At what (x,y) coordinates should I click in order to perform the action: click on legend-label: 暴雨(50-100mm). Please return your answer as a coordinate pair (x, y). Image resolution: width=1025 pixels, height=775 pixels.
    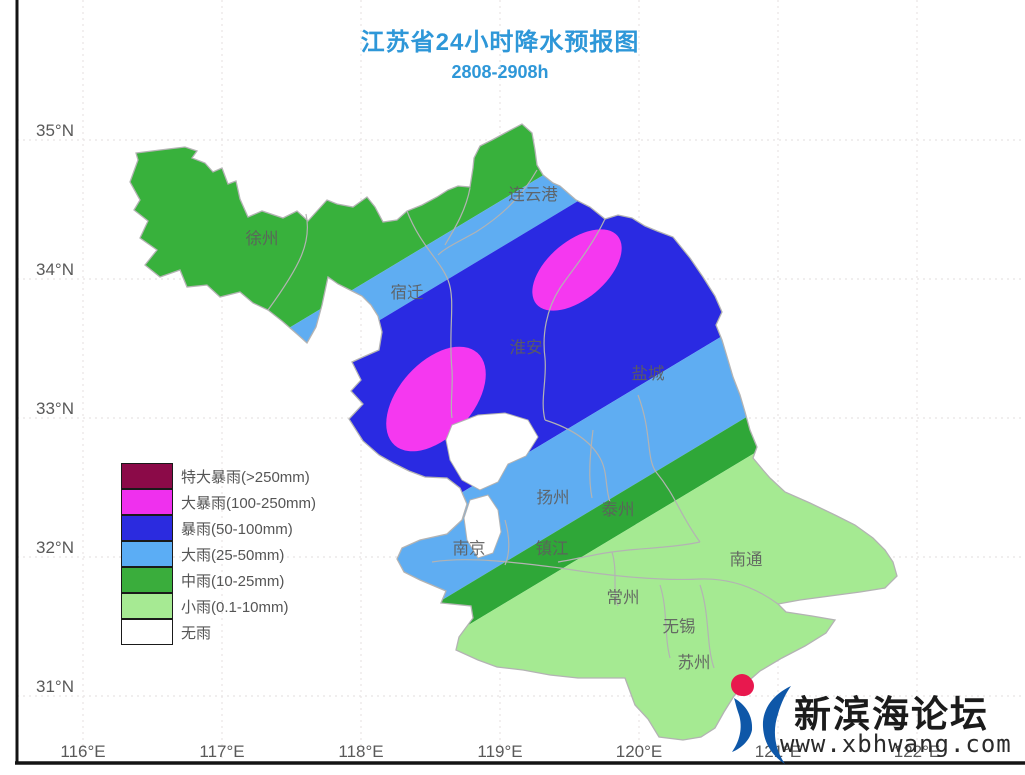
    Looking at the image, I should click on (237, 529).